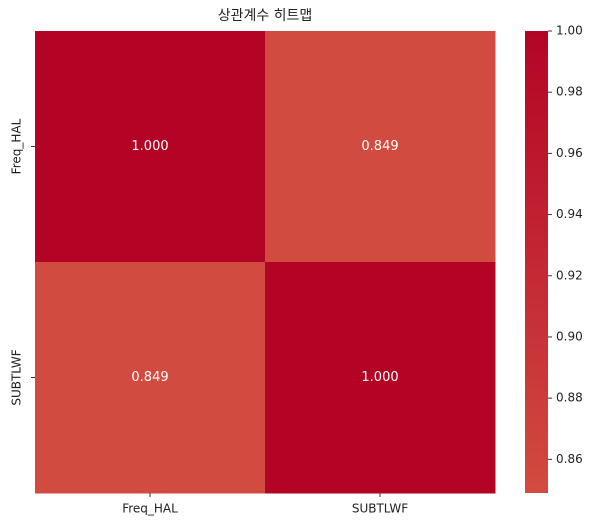  What do you see at coordinates (569, 398) in the screenshot?
I see `colorbar-tick-label: 0.88` at bounding box center [569, 398].